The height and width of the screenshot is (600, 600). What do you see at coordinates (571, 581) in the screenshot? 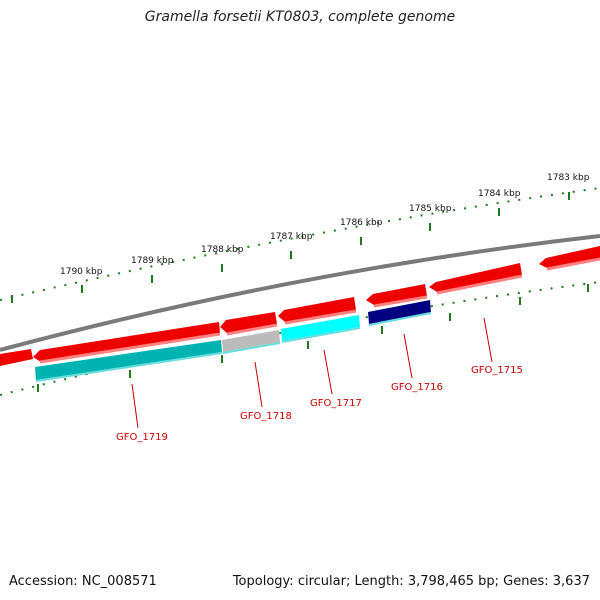
I see `genes-value: 3,637` at bounding box center [571, 581].